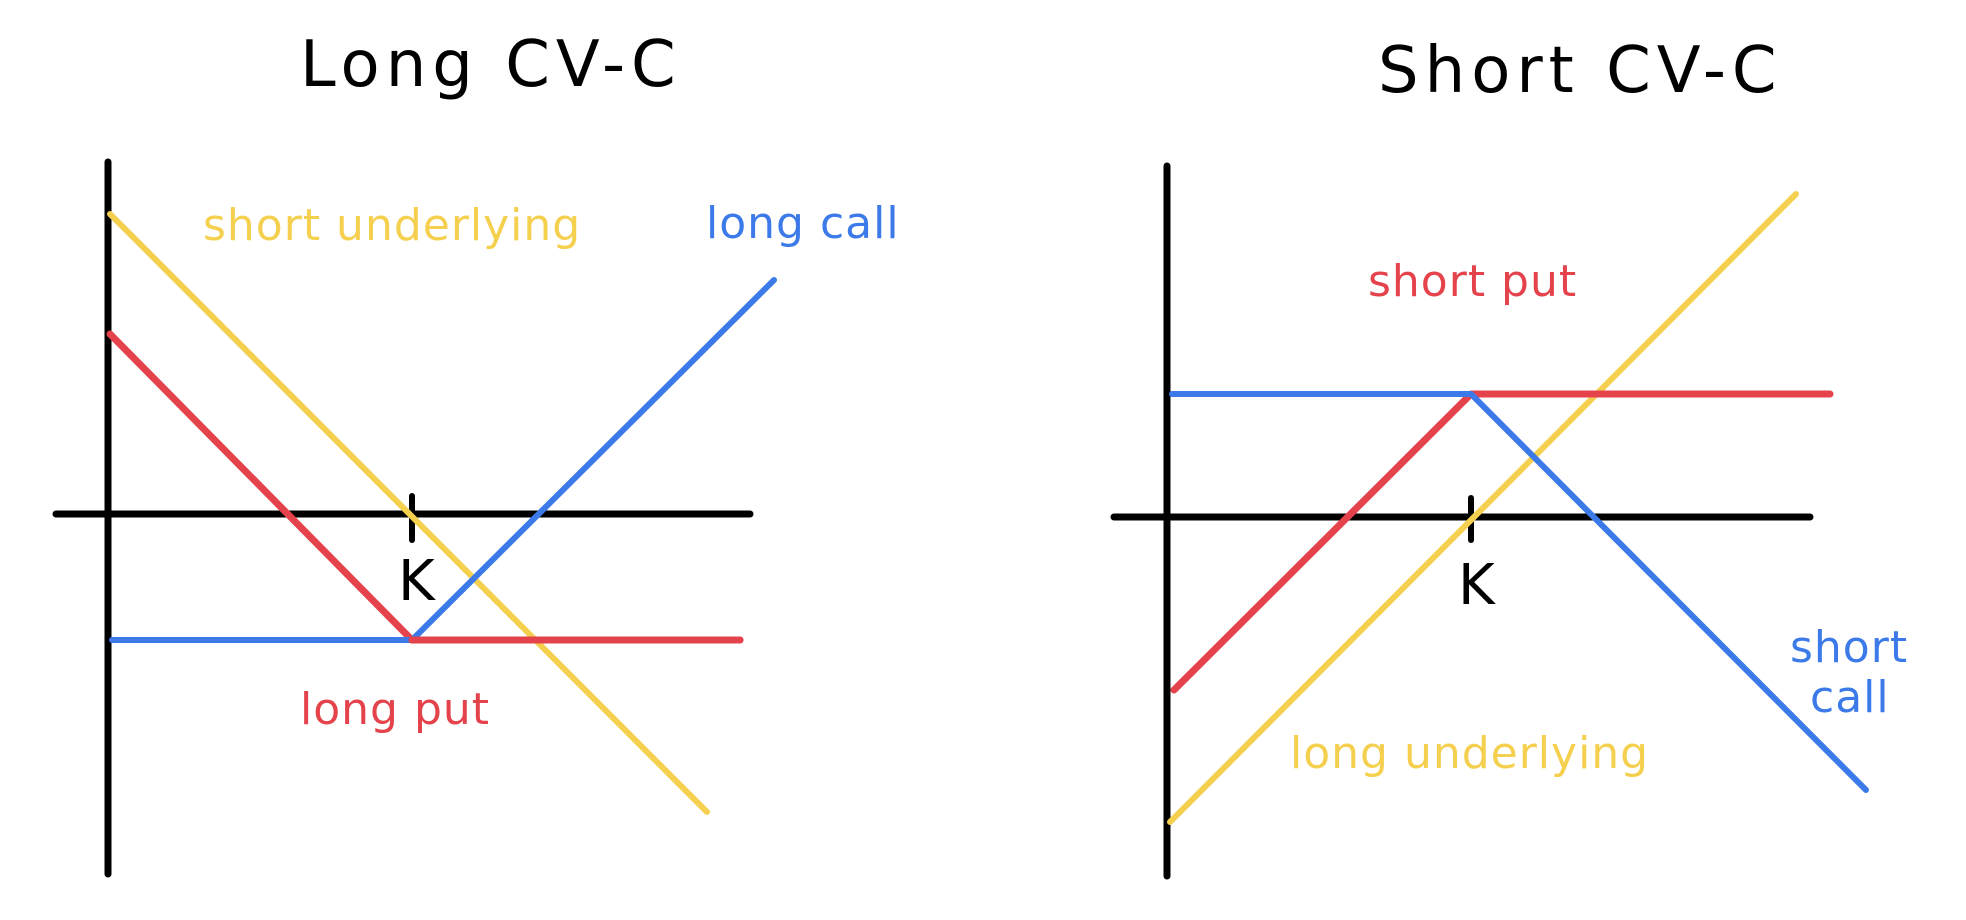  Describe the element at coordinates (1580, 71) in the screenshot. I see `panel-title: Short CV-C` at that location.